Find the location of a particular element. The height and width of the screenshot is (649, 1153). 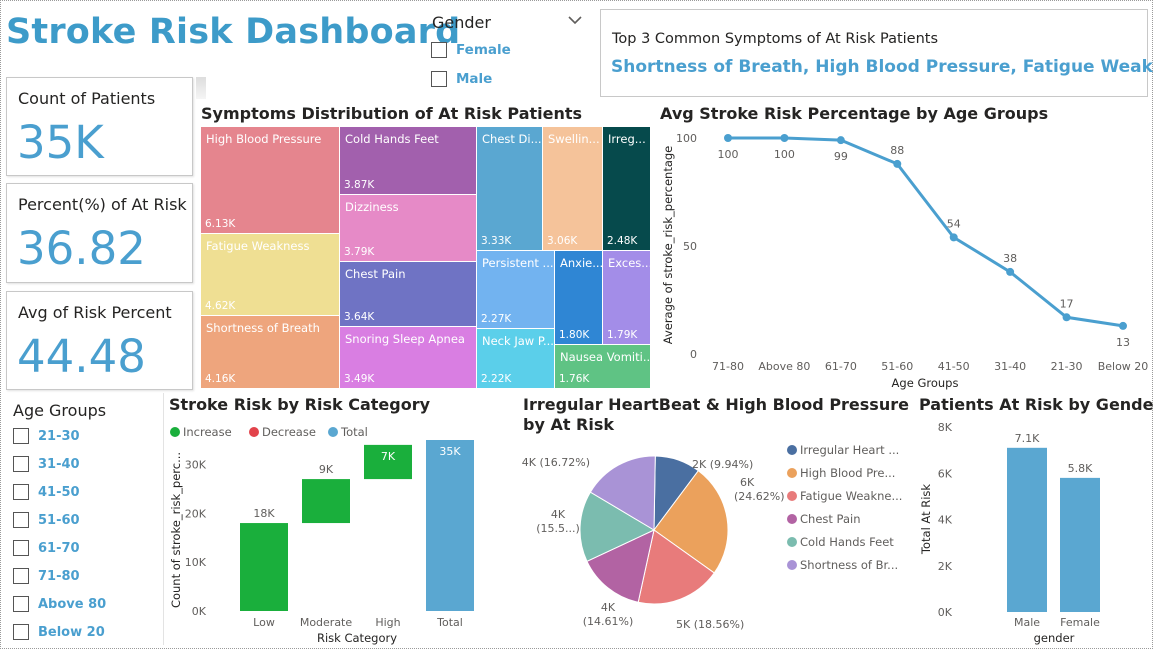

data-label: 7K is located at coordinates (388, 456).